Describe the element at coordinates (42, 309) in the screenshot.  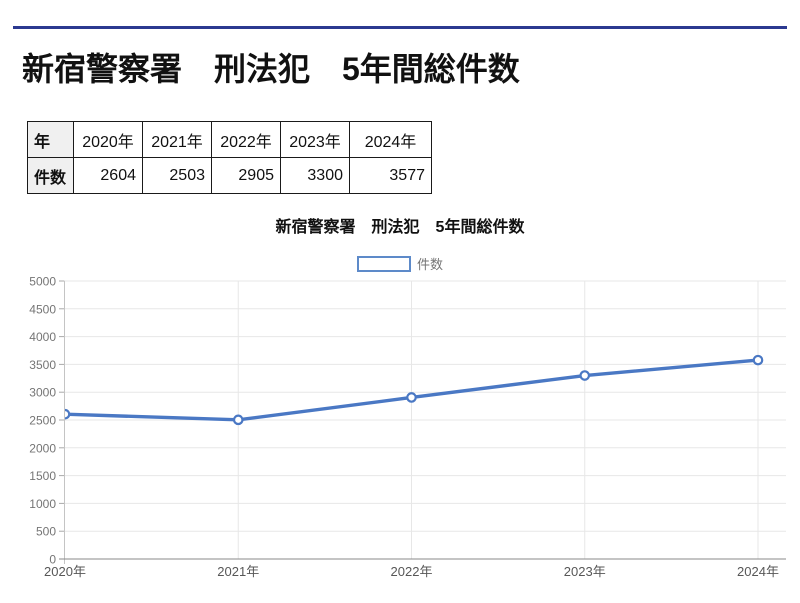
I see `y-tick-label: 4500` at that location.